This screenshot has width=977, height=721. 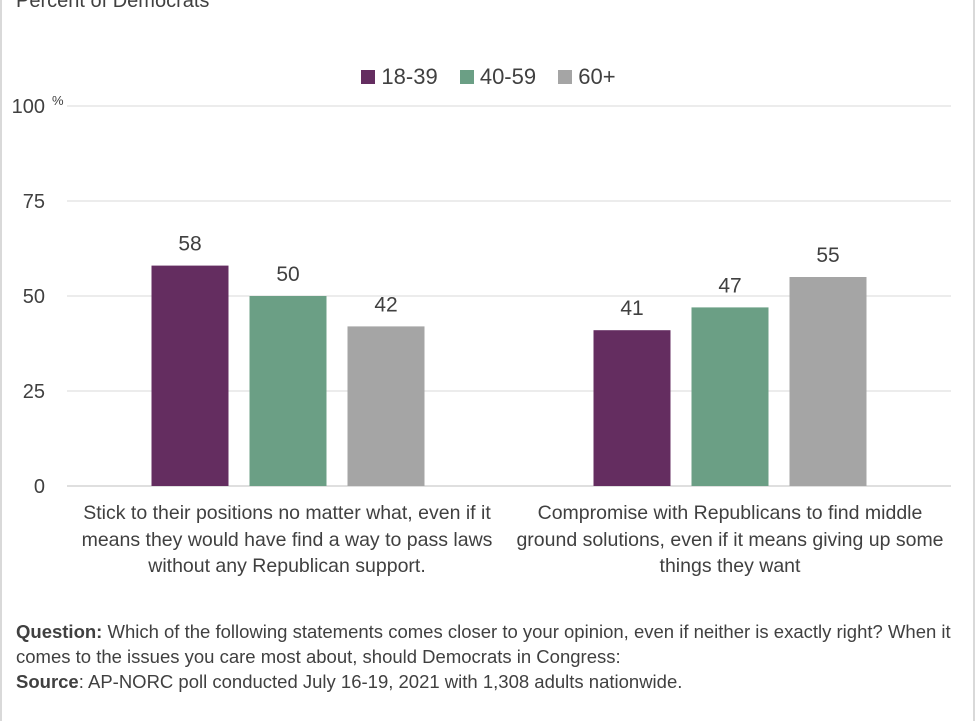 I want to click on data-label-18-39-cat0: 58, so click(x=189, y=244).